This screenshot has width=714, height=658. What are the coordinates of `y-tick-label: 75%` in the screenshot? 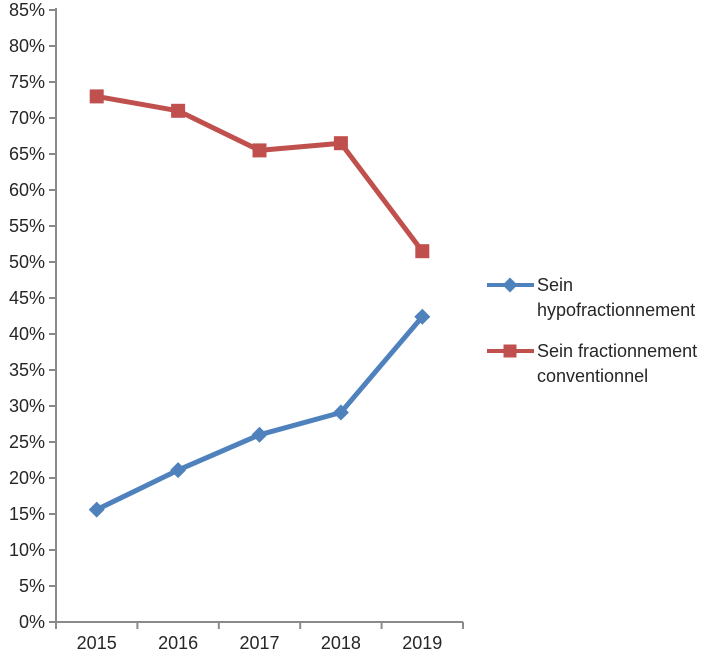 It's located at (27, 82).